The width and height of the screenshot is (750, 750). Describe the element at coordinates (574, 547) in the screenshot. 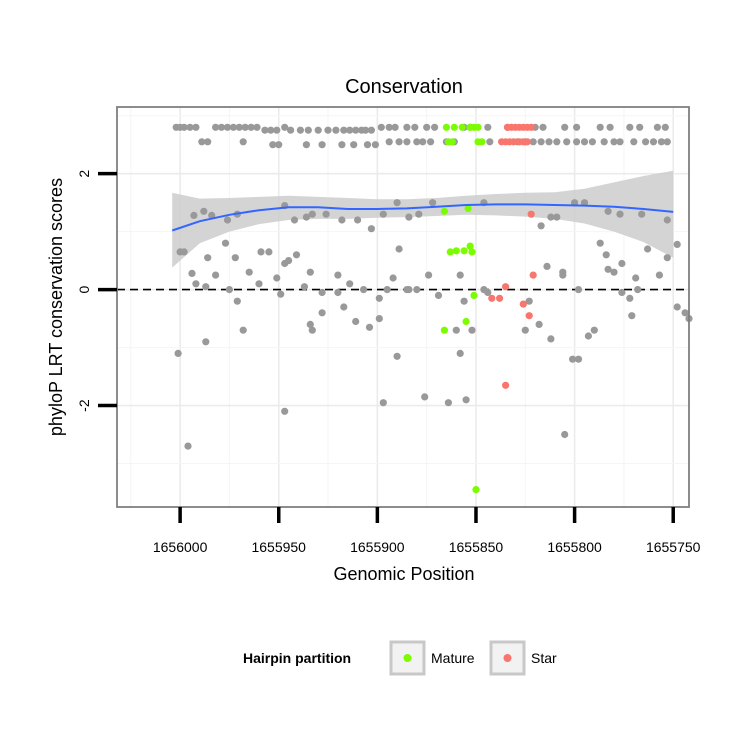

I see `x-tick-label: 1655800` at that location.